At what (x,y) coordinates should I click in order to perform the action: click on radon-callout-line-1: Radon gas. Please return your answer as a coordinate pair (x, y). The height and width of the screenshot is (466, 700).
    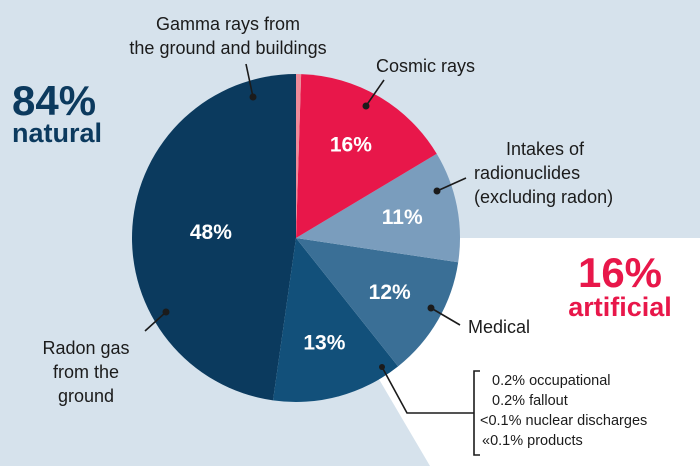
    Looking at the image, I should click on (85, 348).